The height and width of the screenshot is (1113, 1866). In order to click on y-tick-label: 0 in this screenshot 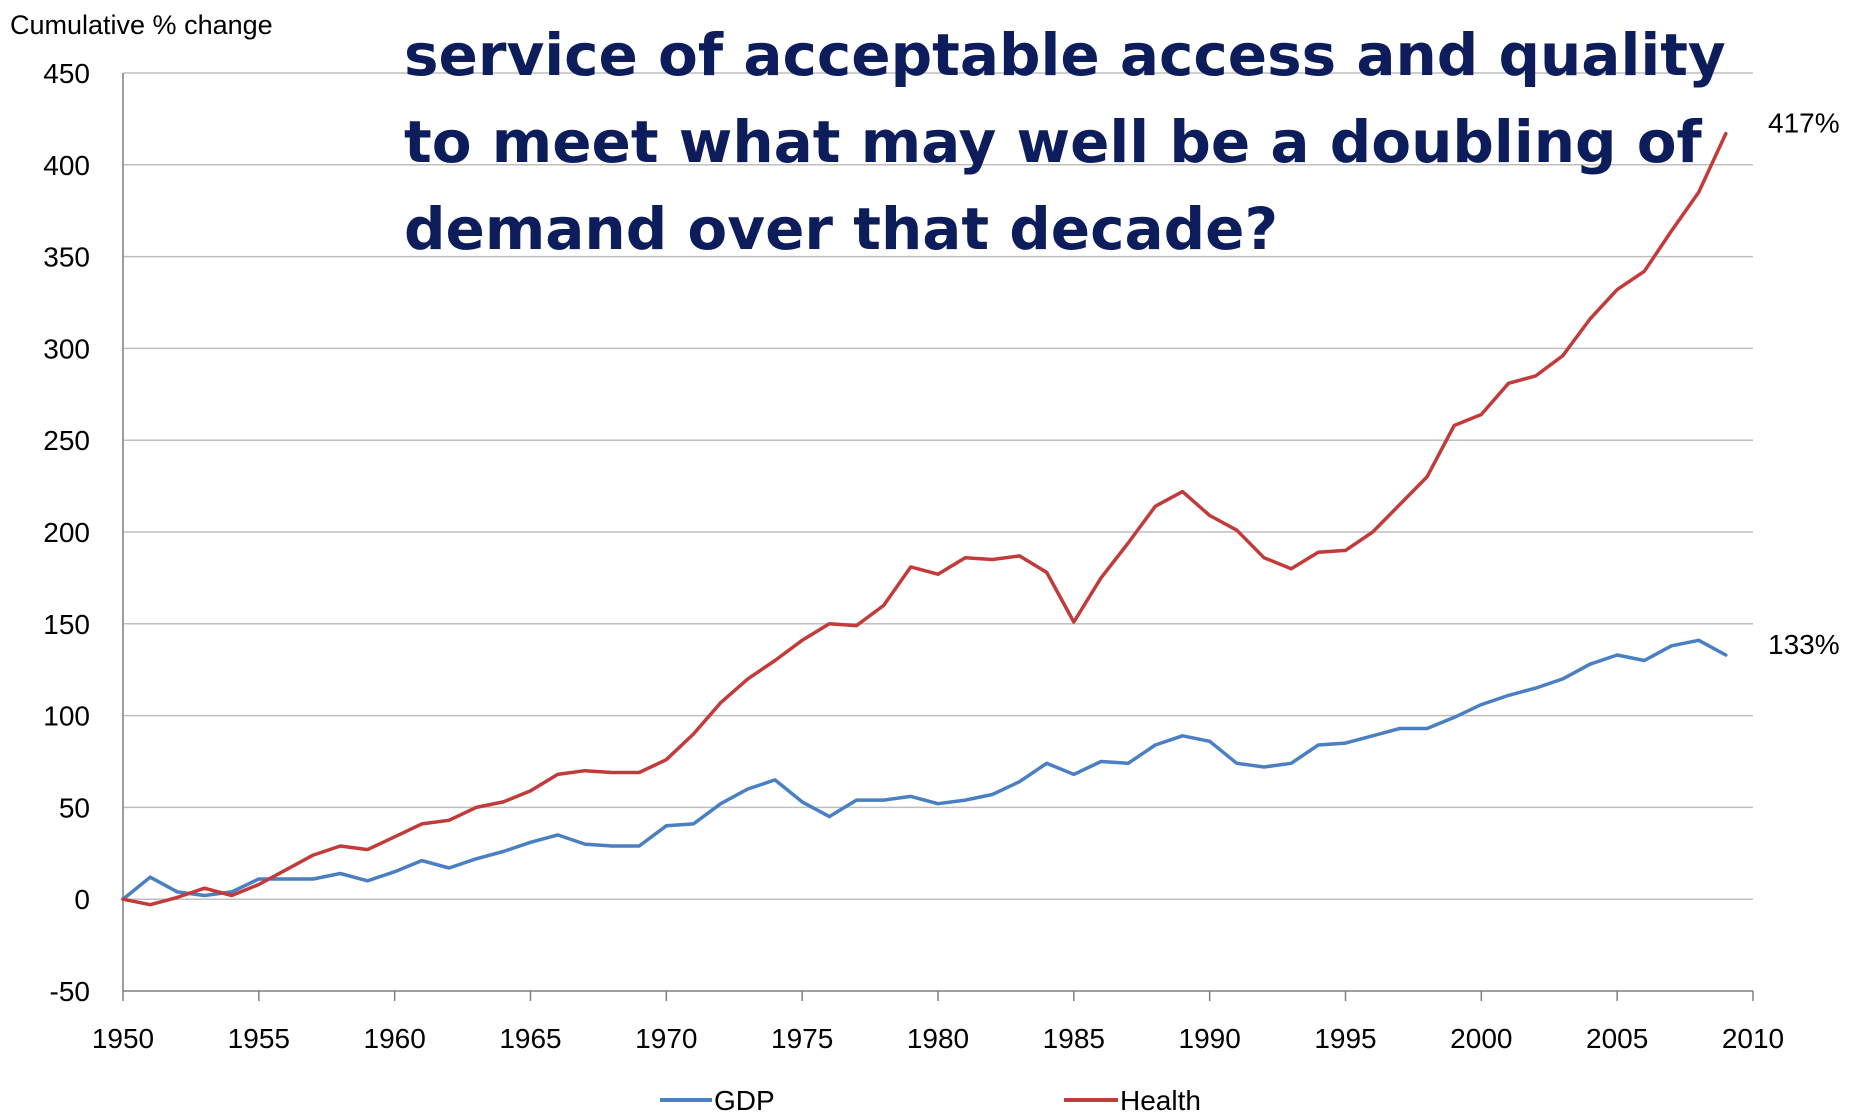, I will do `click(82, 899)`.